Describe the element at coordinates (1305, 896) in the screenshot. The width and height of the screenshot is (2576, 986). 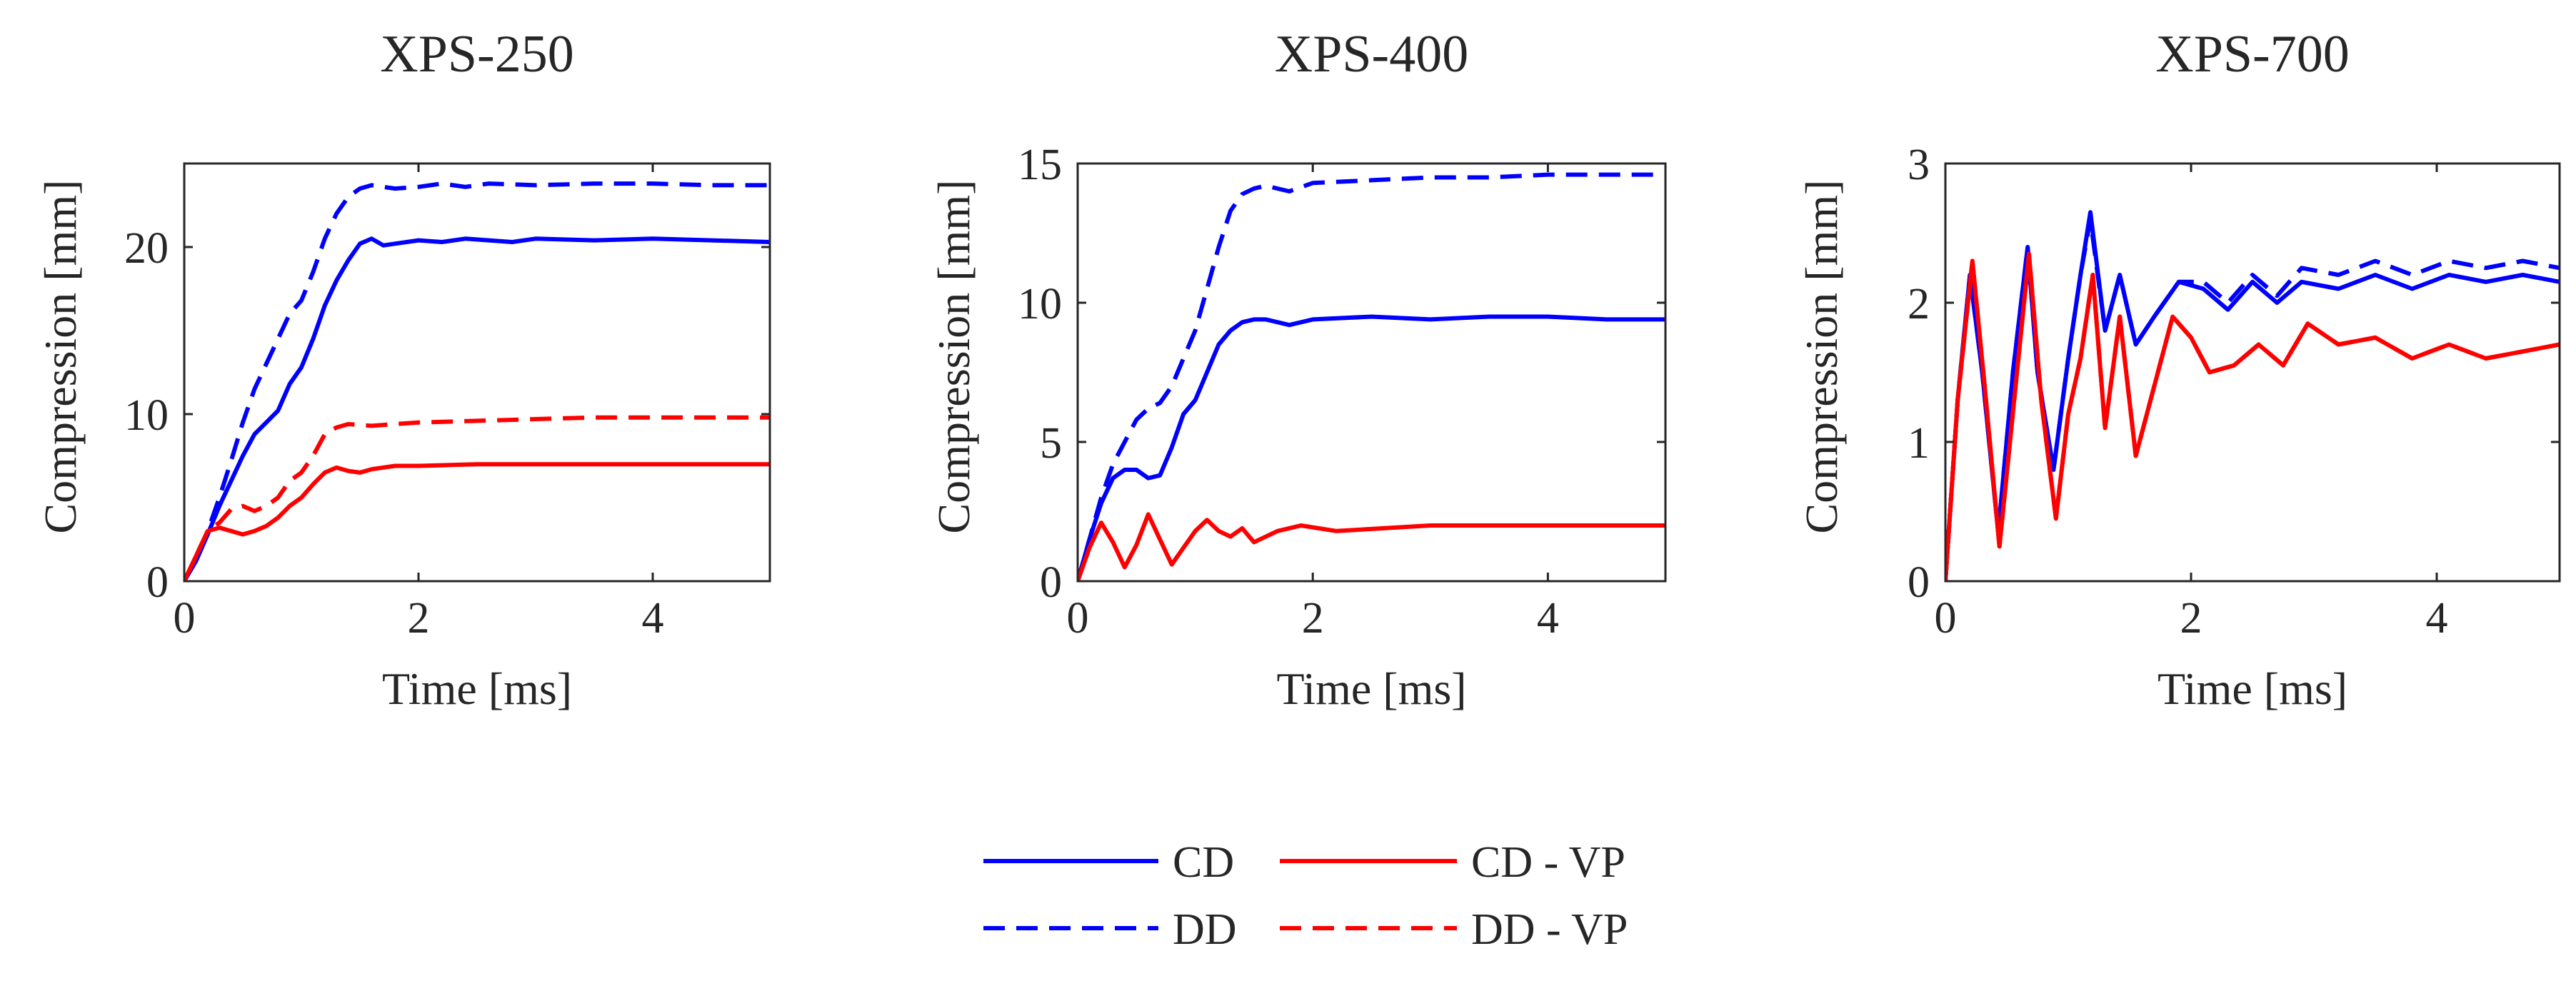
I see `legend: CD CD - VP DD DD - VP` at that location.